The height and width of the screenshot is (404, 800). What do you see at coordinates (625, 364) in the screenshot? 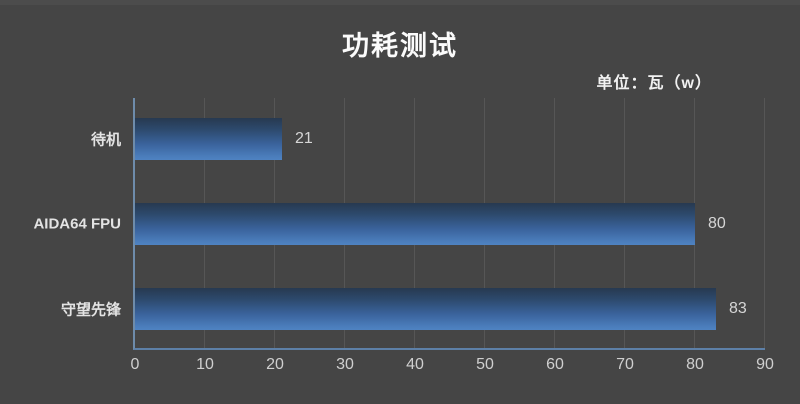
I see `x-tick-label-70: 70` at bounding box center [625, 364].